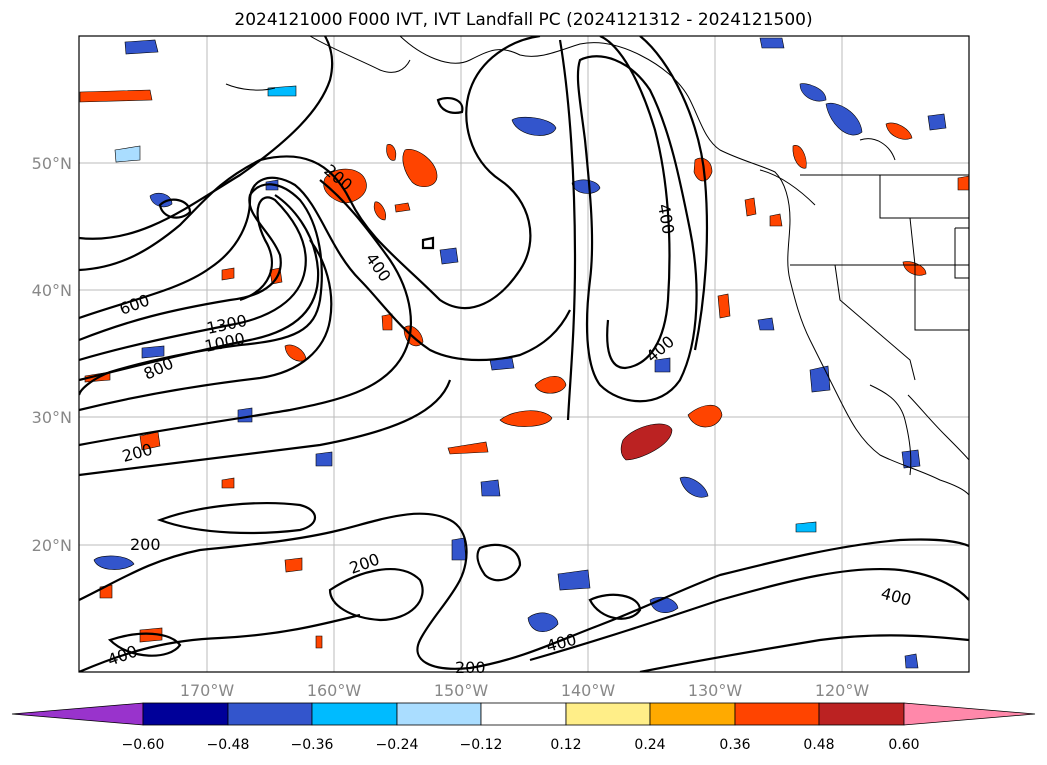 The height and width of the screenshot is (765, 1047). I want to click on colorbar-tick: 0.12, so click(565, 745).